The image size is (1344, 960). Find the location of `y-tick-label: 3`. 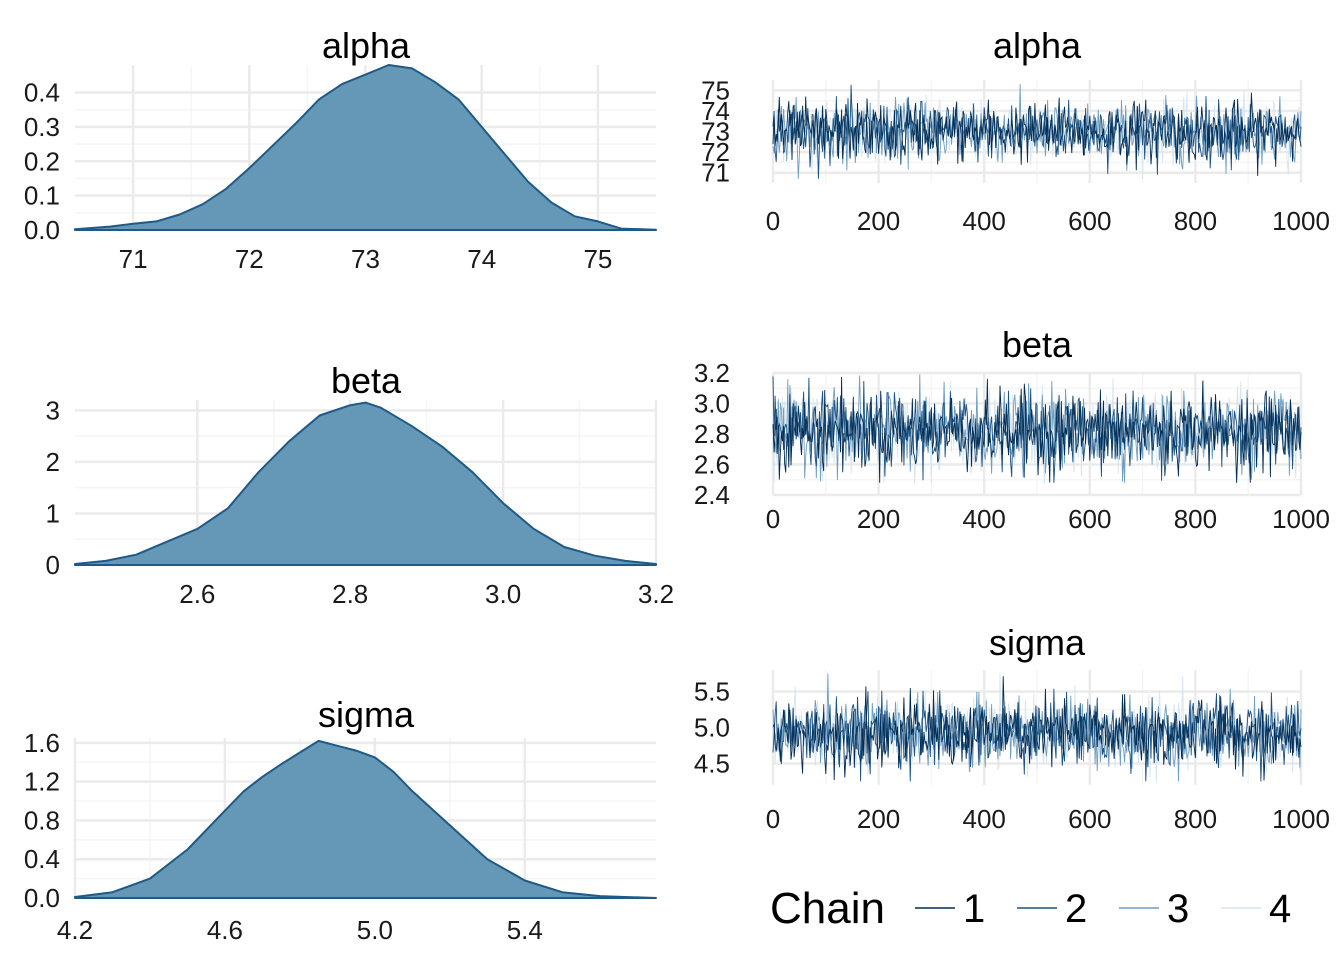

y-tick-label: 3 is located at coordinates (53, 410).